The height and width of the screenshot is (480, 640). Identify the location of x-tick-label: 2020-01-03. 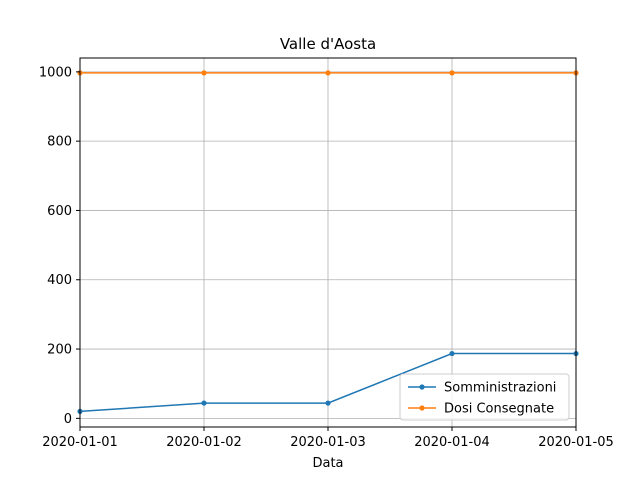
(328, 442).